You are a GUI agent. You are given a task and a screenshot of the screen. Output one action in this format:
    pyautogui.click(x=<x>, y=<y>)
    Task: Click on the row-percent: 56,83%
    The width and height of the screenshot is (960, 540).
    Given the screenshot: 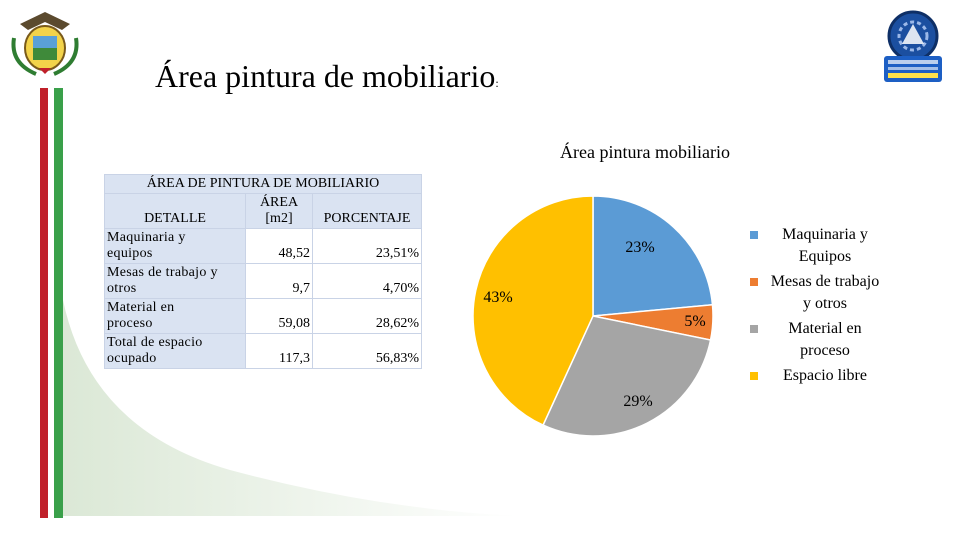 What is the action you would take?
    pyautogui.click(x=367, y=351)
    